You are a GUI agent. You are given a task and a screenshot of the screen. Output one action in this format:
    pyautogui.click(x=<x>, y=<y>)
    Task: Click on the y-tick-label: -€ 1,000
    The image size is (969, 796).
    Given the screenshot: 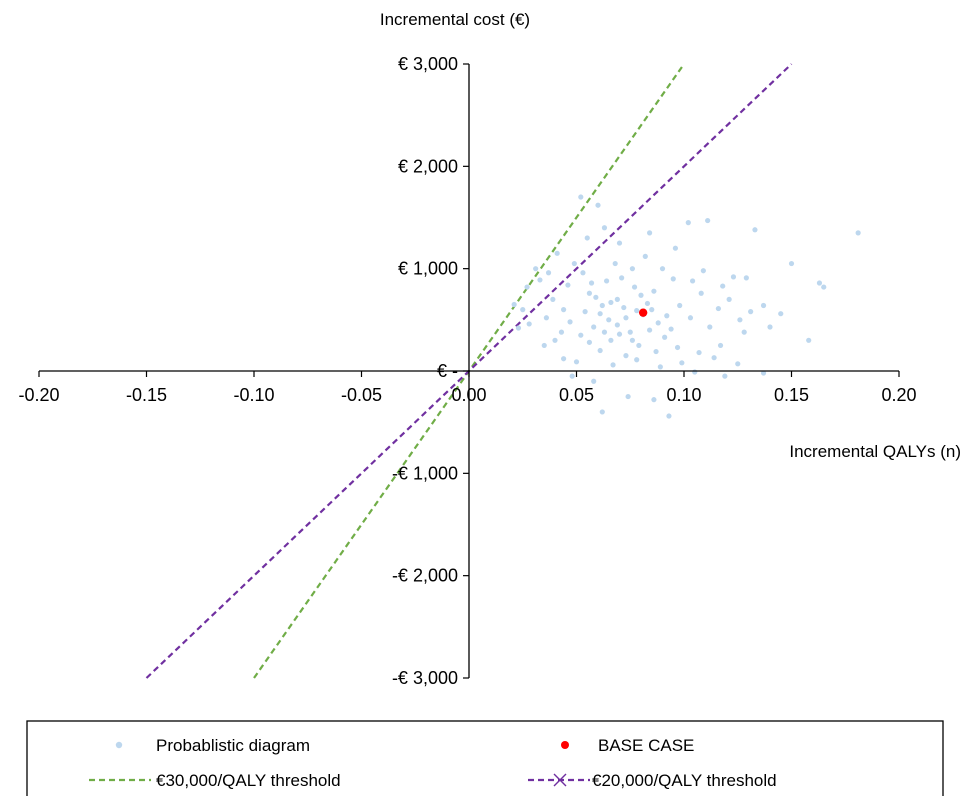 What is the action you would take?
    pyautogui.click(x=425, y=473)
    